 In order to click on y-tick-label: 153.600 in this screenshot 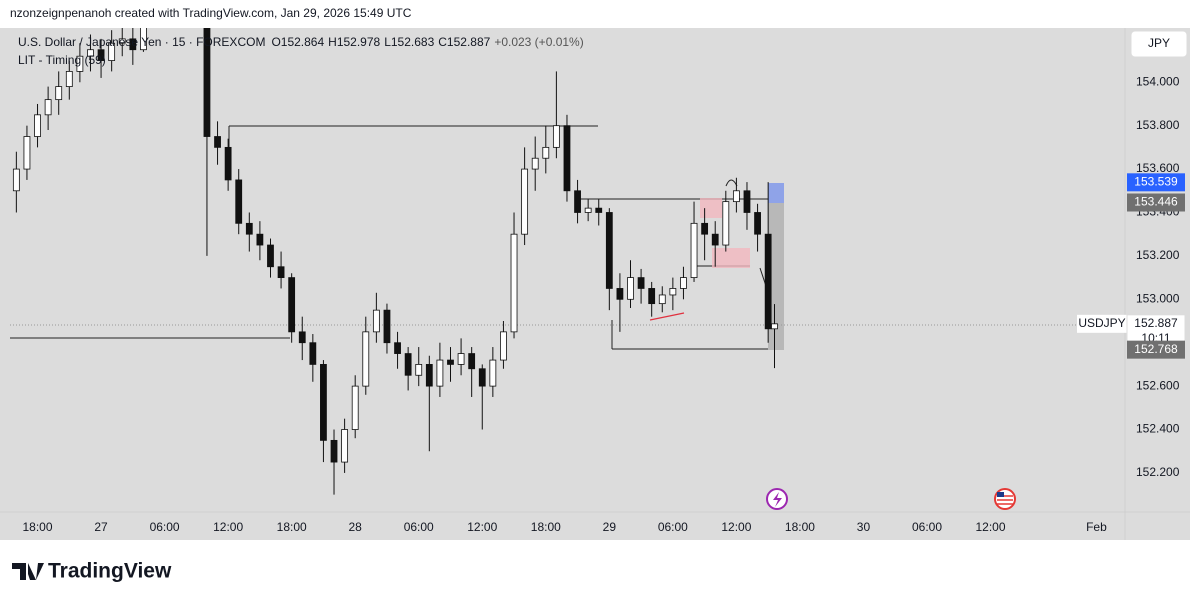, I will do `click(1158, 168)`.